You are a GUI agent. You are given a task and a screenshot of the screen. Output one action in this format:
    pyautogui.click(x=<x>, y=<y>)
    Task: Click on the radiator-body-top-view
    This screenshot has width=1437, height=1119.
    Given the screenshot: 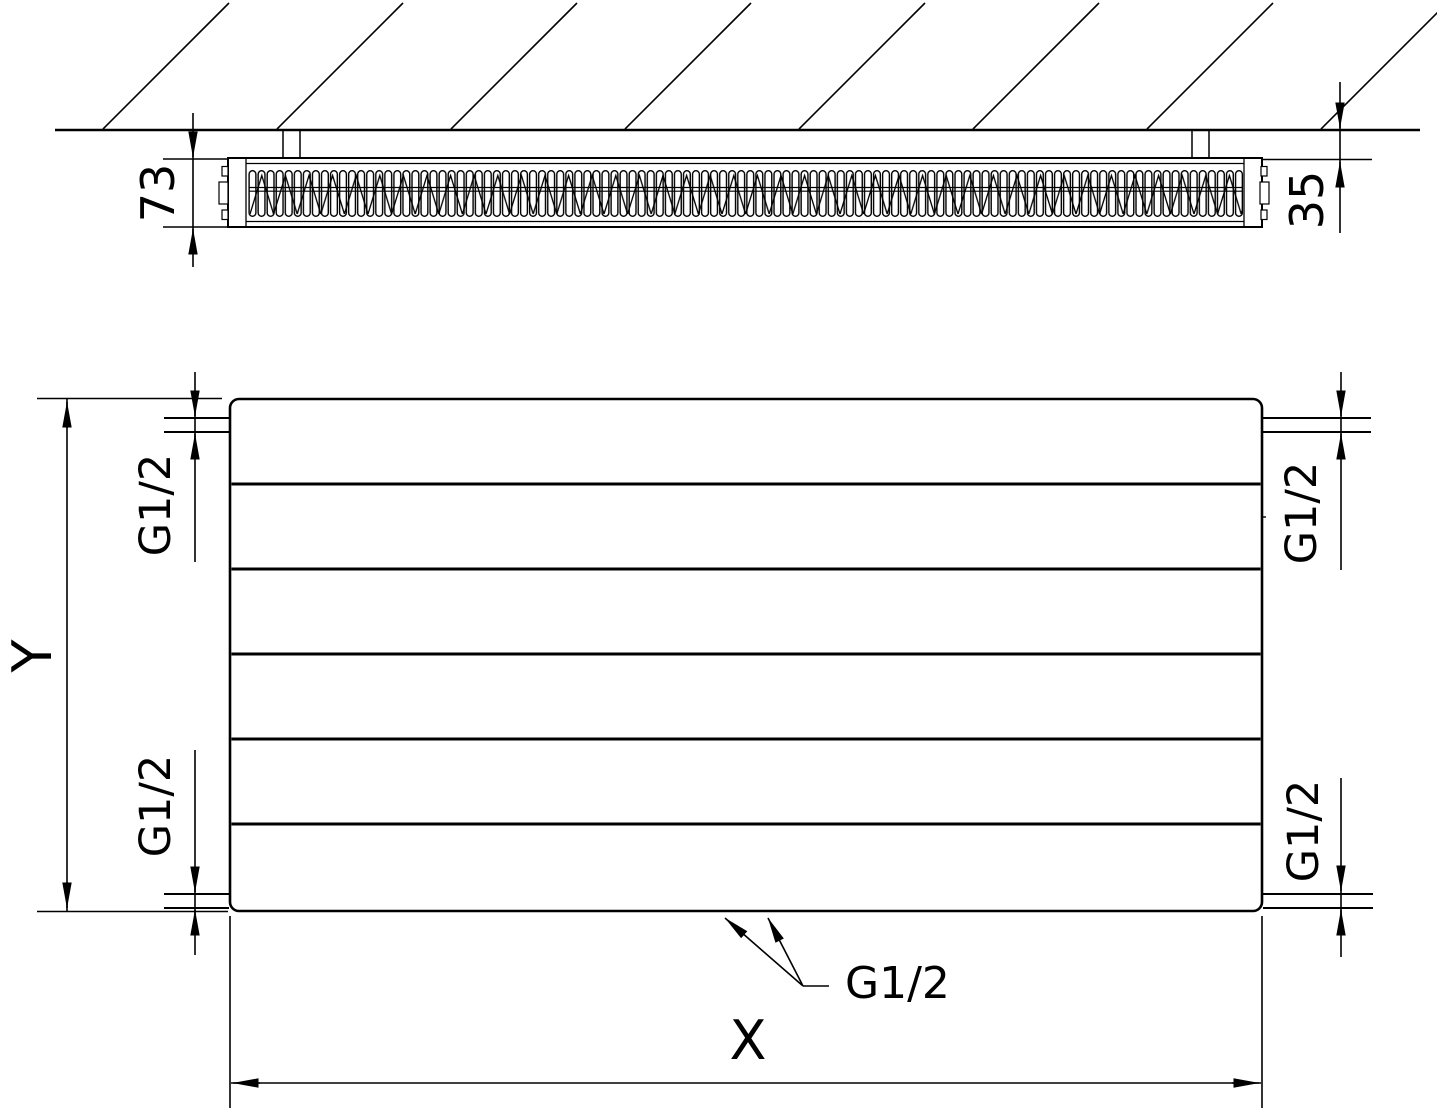 What is the action you would take?
    pyautogui.click(x=744, y=192)
    